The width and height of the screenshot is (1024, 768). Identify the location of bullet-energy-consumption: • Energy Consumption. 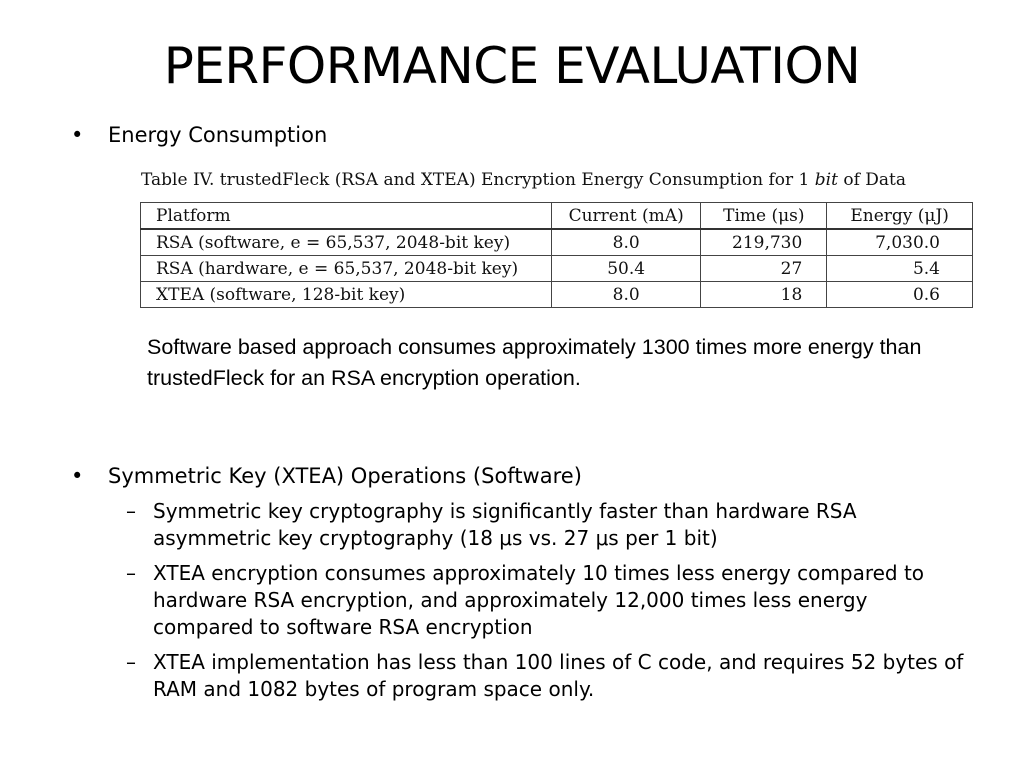
(199, 135).